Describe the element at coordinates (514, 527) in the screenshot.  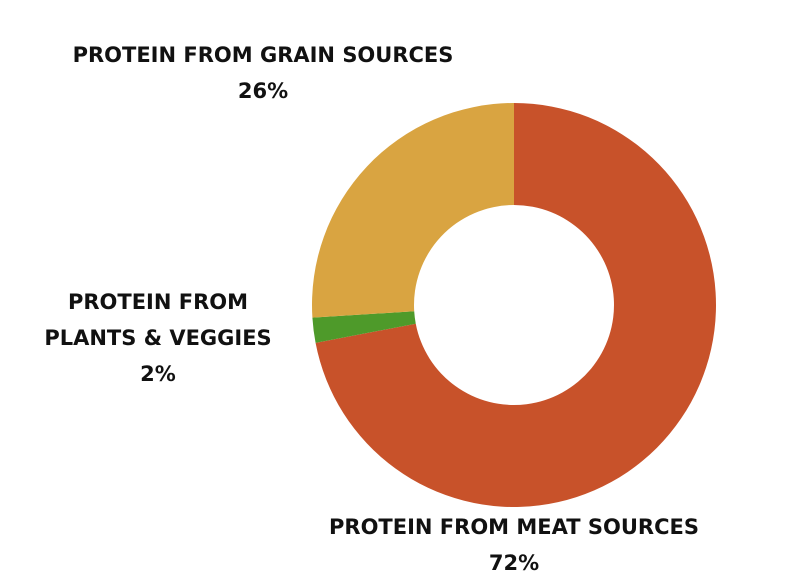
I see `category-label: PROTEIN FROM MEAT SOURCES` at that location.